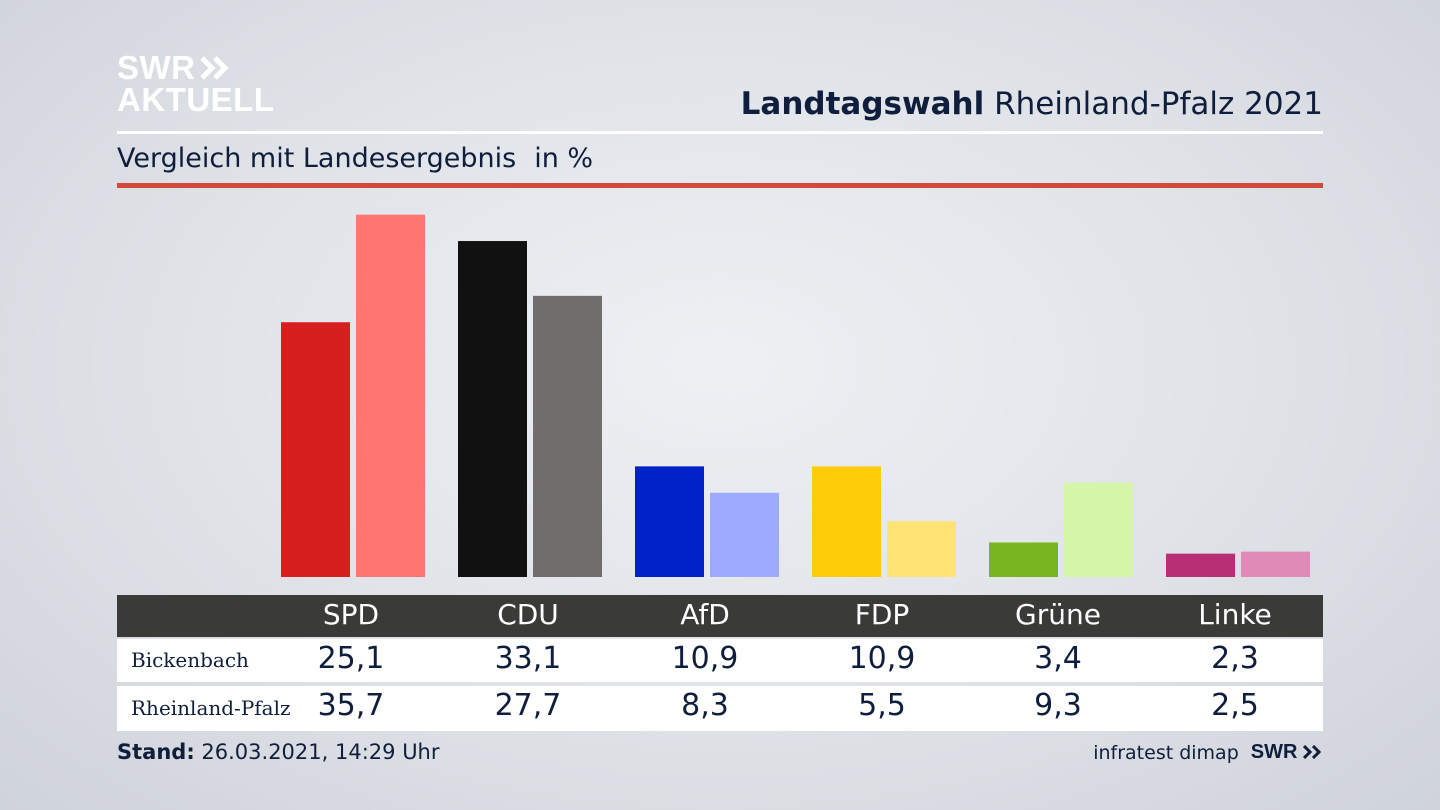 The width and height of the screenshot is (1440, 810). I want to click on title-bold: Landtagswahl, so click(862, 104).